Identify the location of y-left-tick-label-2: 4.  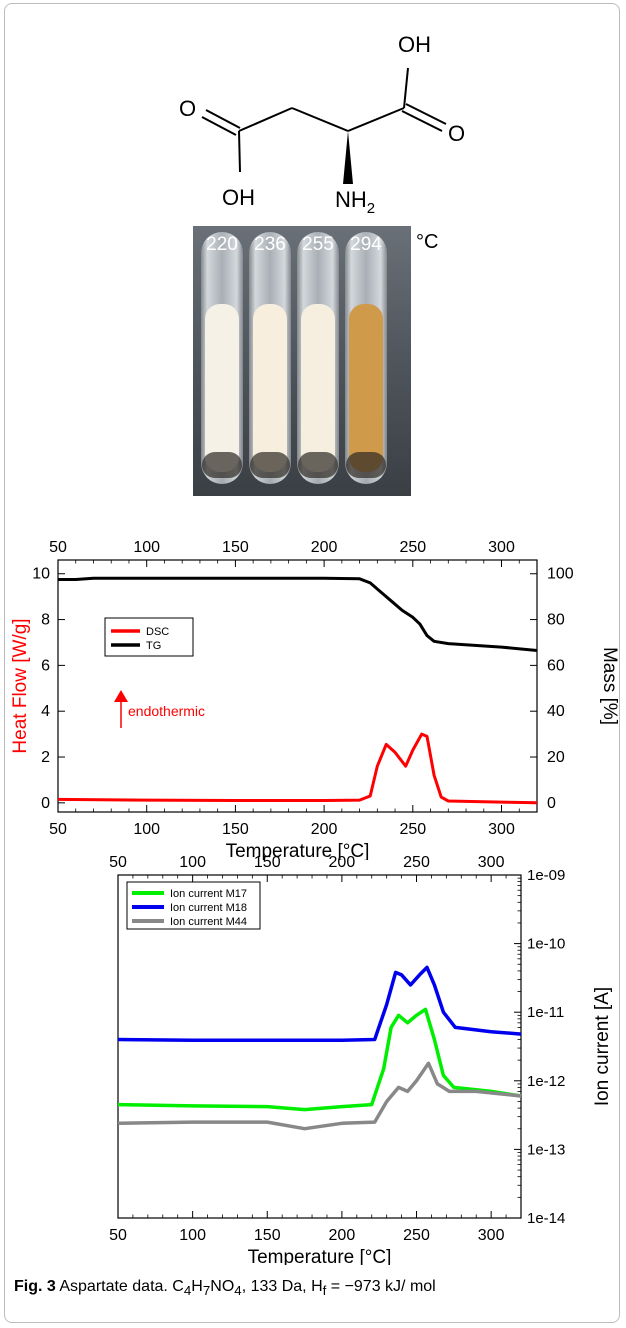
(45, 711).